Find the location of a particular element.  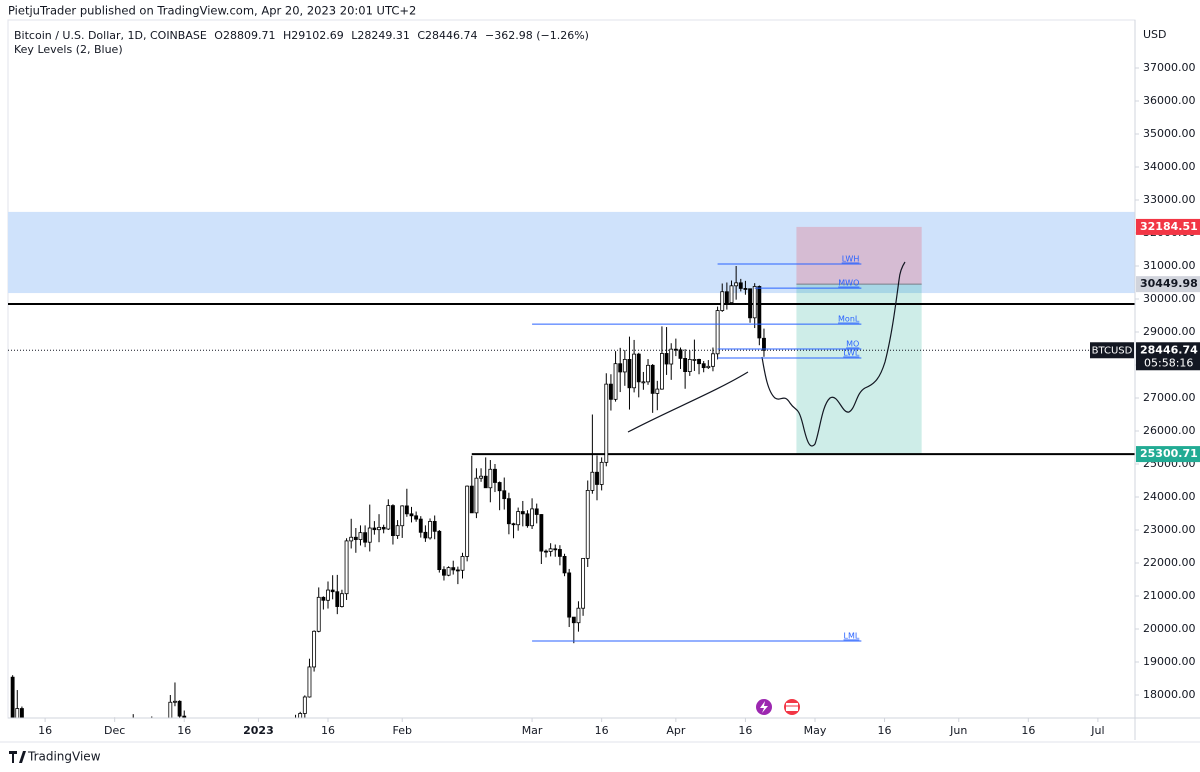

y-tick-label: 23000.00 is located at coordinates (1169, 529).